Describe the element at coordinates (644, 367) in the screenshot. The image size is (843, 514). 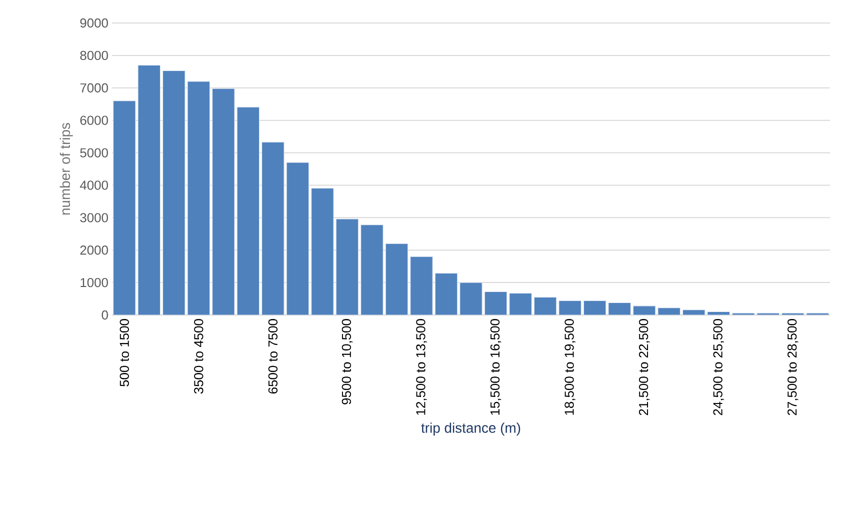
I see `x-tick-label: 21,500 to 22,500` at that location.